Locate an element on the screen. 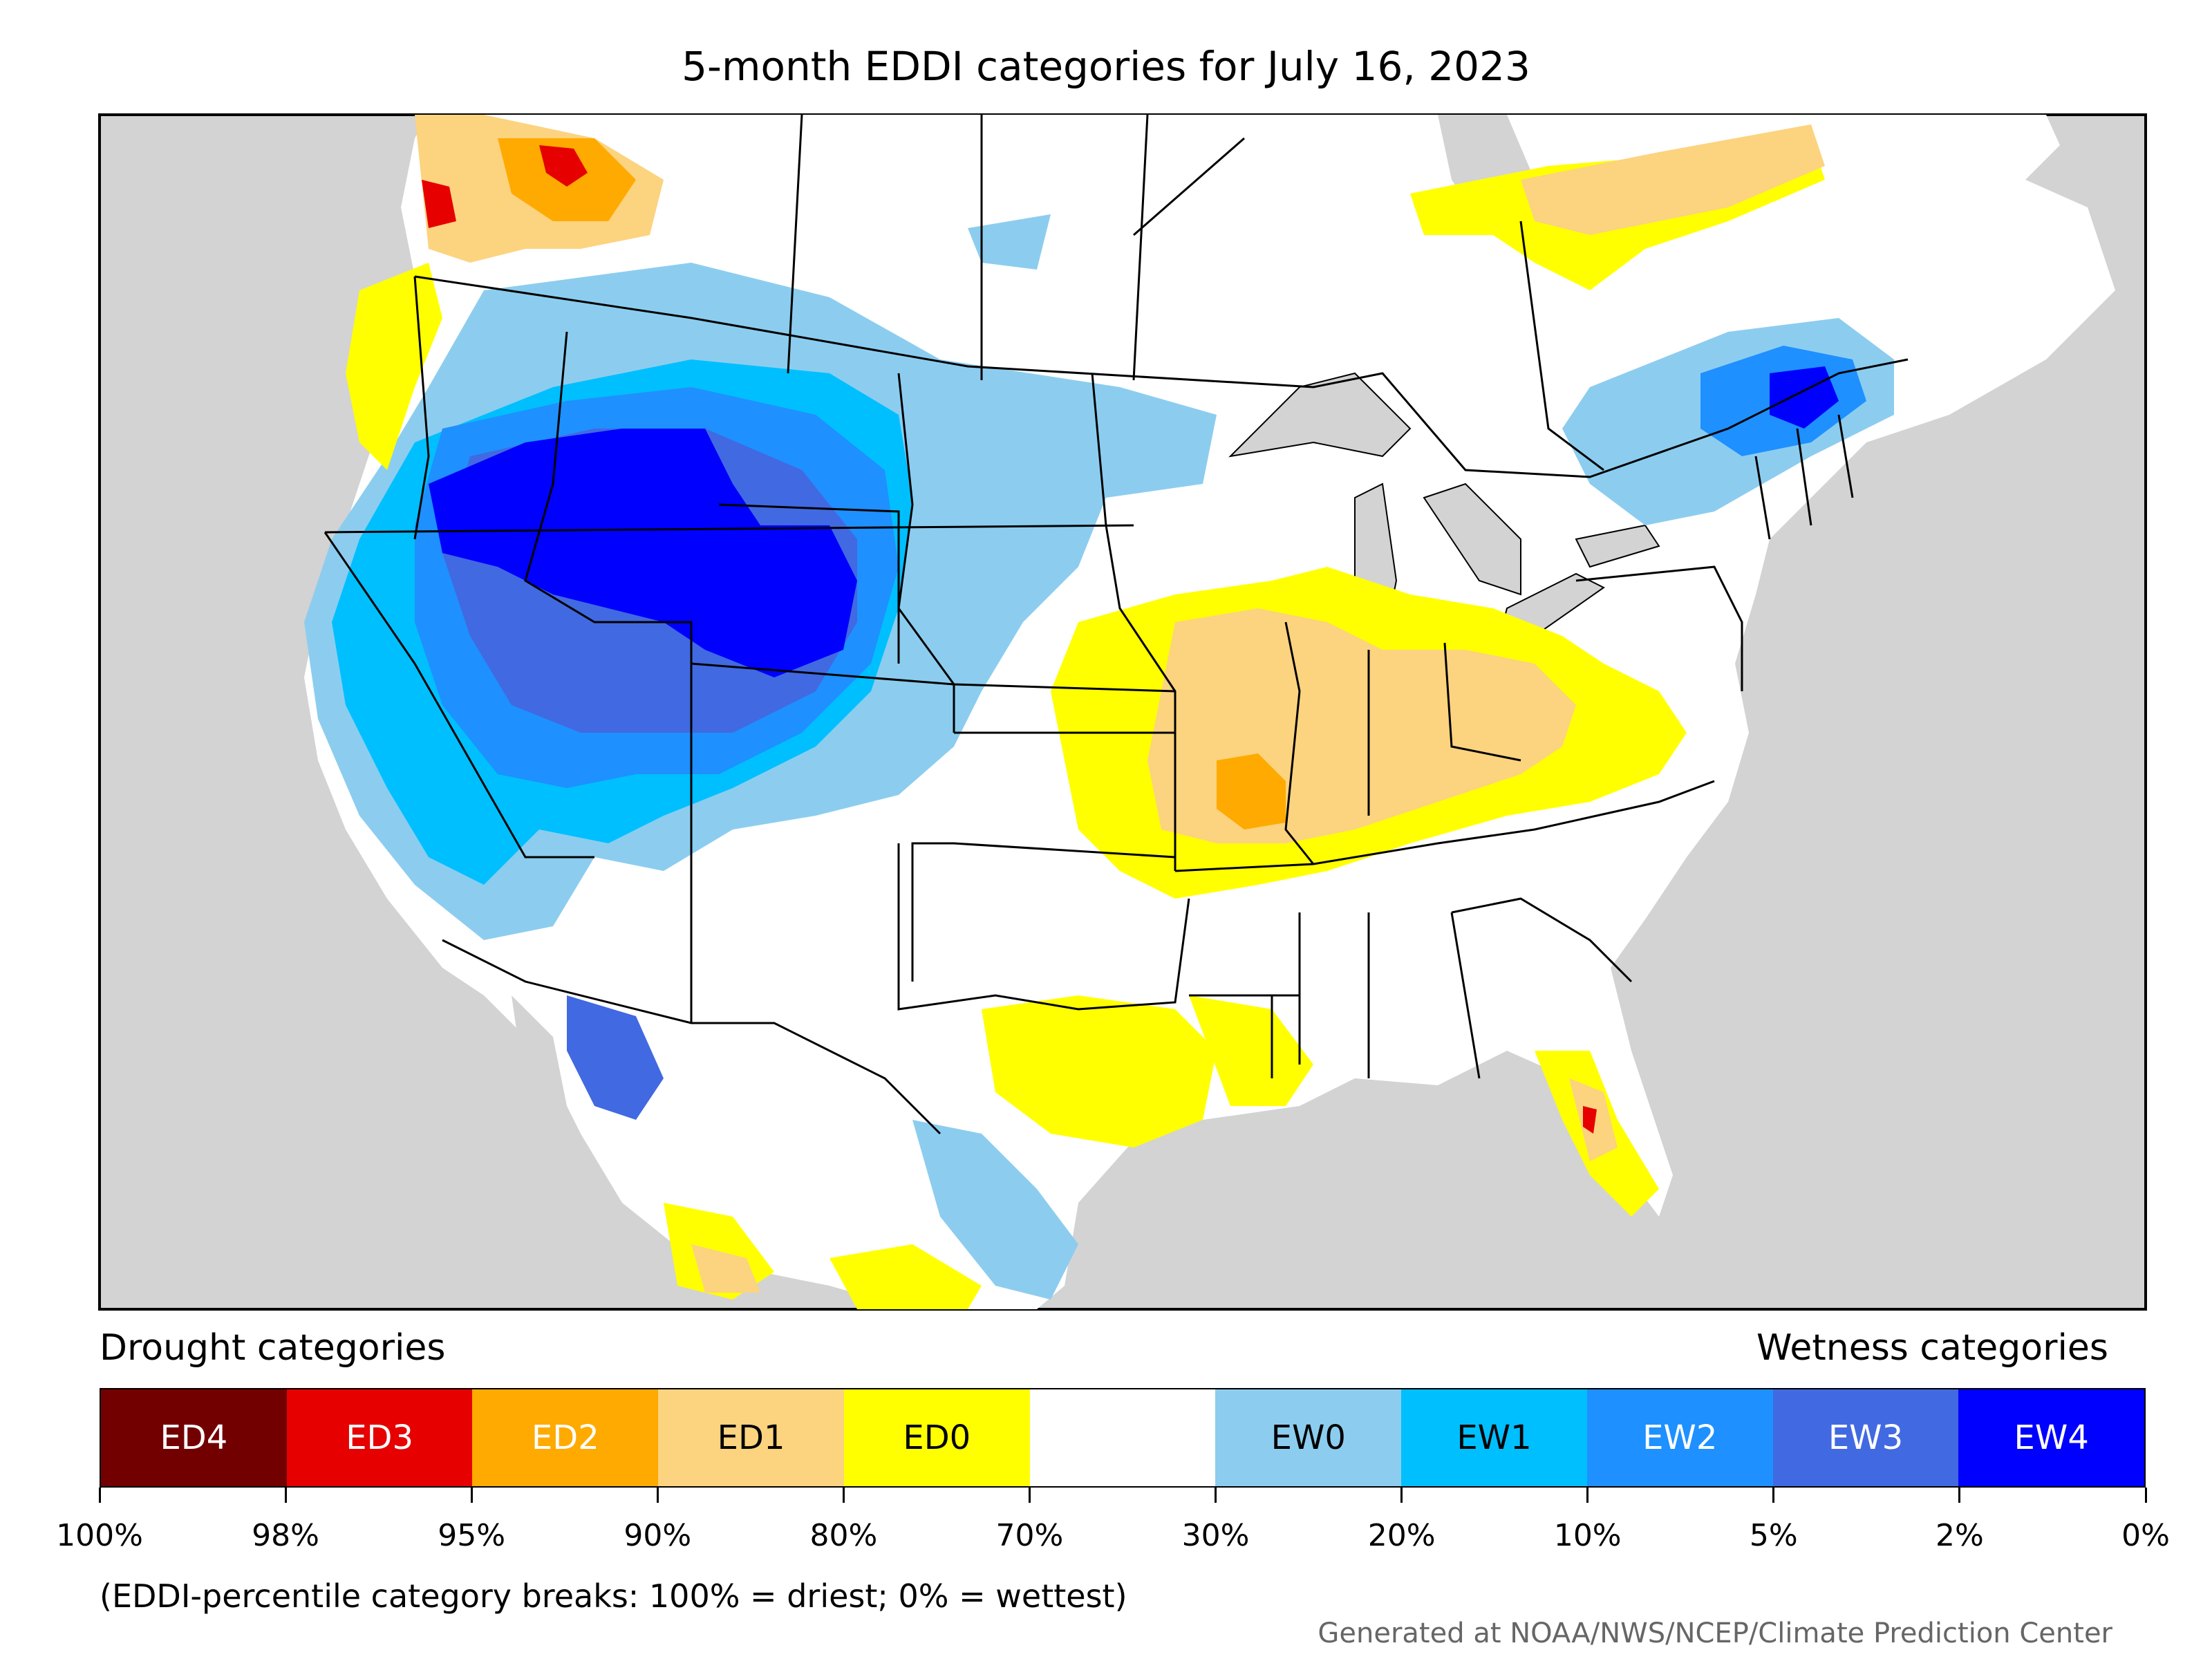 The image size is (2212, 1659). colorbar-segment-ed4: ED4 is located at coordinates (194, 1437).